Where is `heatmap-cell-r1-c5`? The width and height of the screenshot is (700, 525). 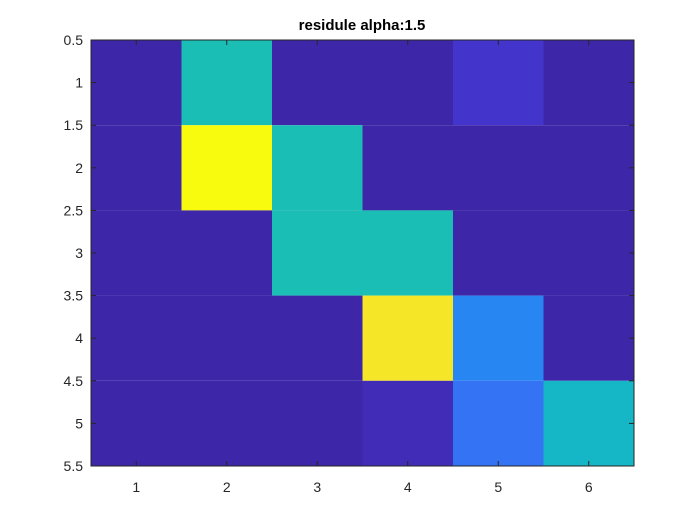
heatmap-cell-r1-c5 is located at coordinates (498, 83).